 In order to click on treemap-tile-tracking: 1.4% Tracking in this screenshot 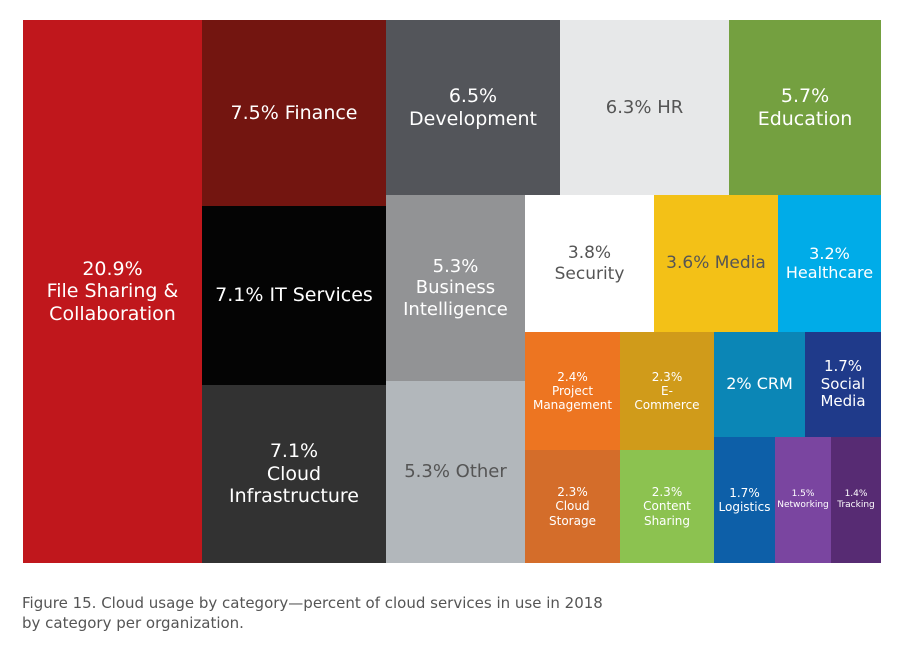, I will do `click(856, 500)`.